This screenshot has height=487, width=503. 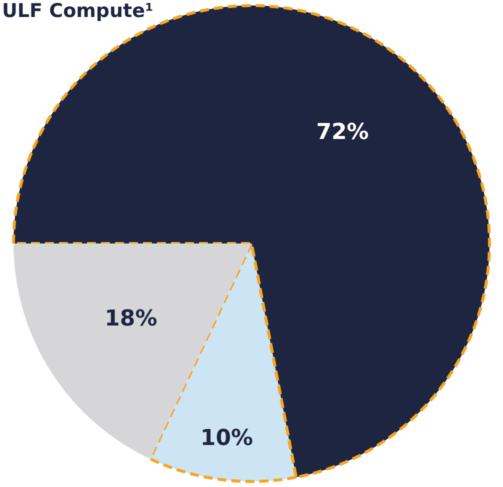 What do you see at coordinates (342, 133) in the screenshot?
I see `data-label: 72%` at bounding box center [342, 133].